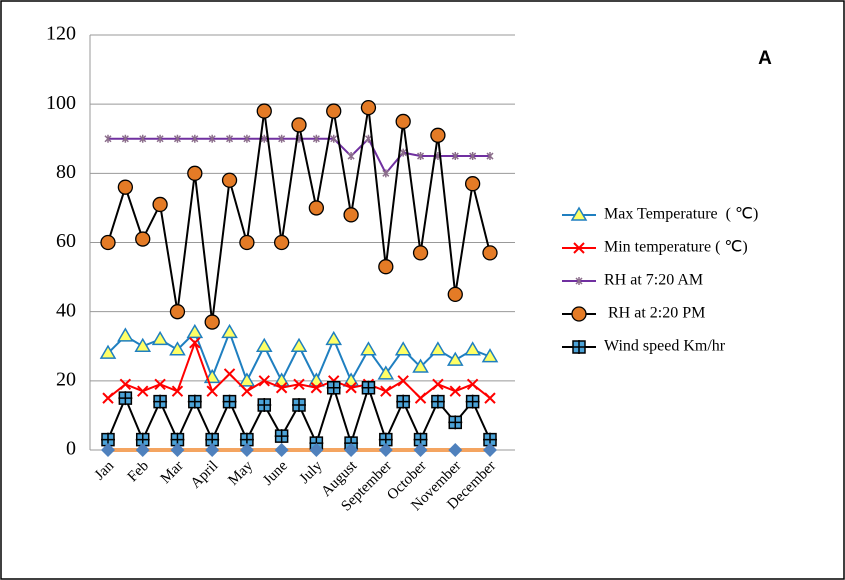 The image size is (845, 580). What do you see at coordinates (681, 214) in the screenshot?
I see `legend-label: Max Temperature ( ℃)` at bounding box center [681, 214].